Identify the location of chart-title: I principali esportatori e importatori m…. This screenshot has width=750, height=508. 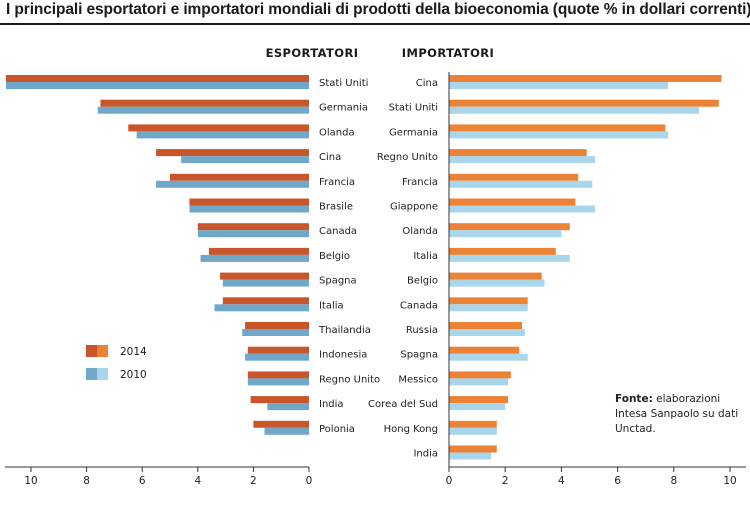
(378, 9).